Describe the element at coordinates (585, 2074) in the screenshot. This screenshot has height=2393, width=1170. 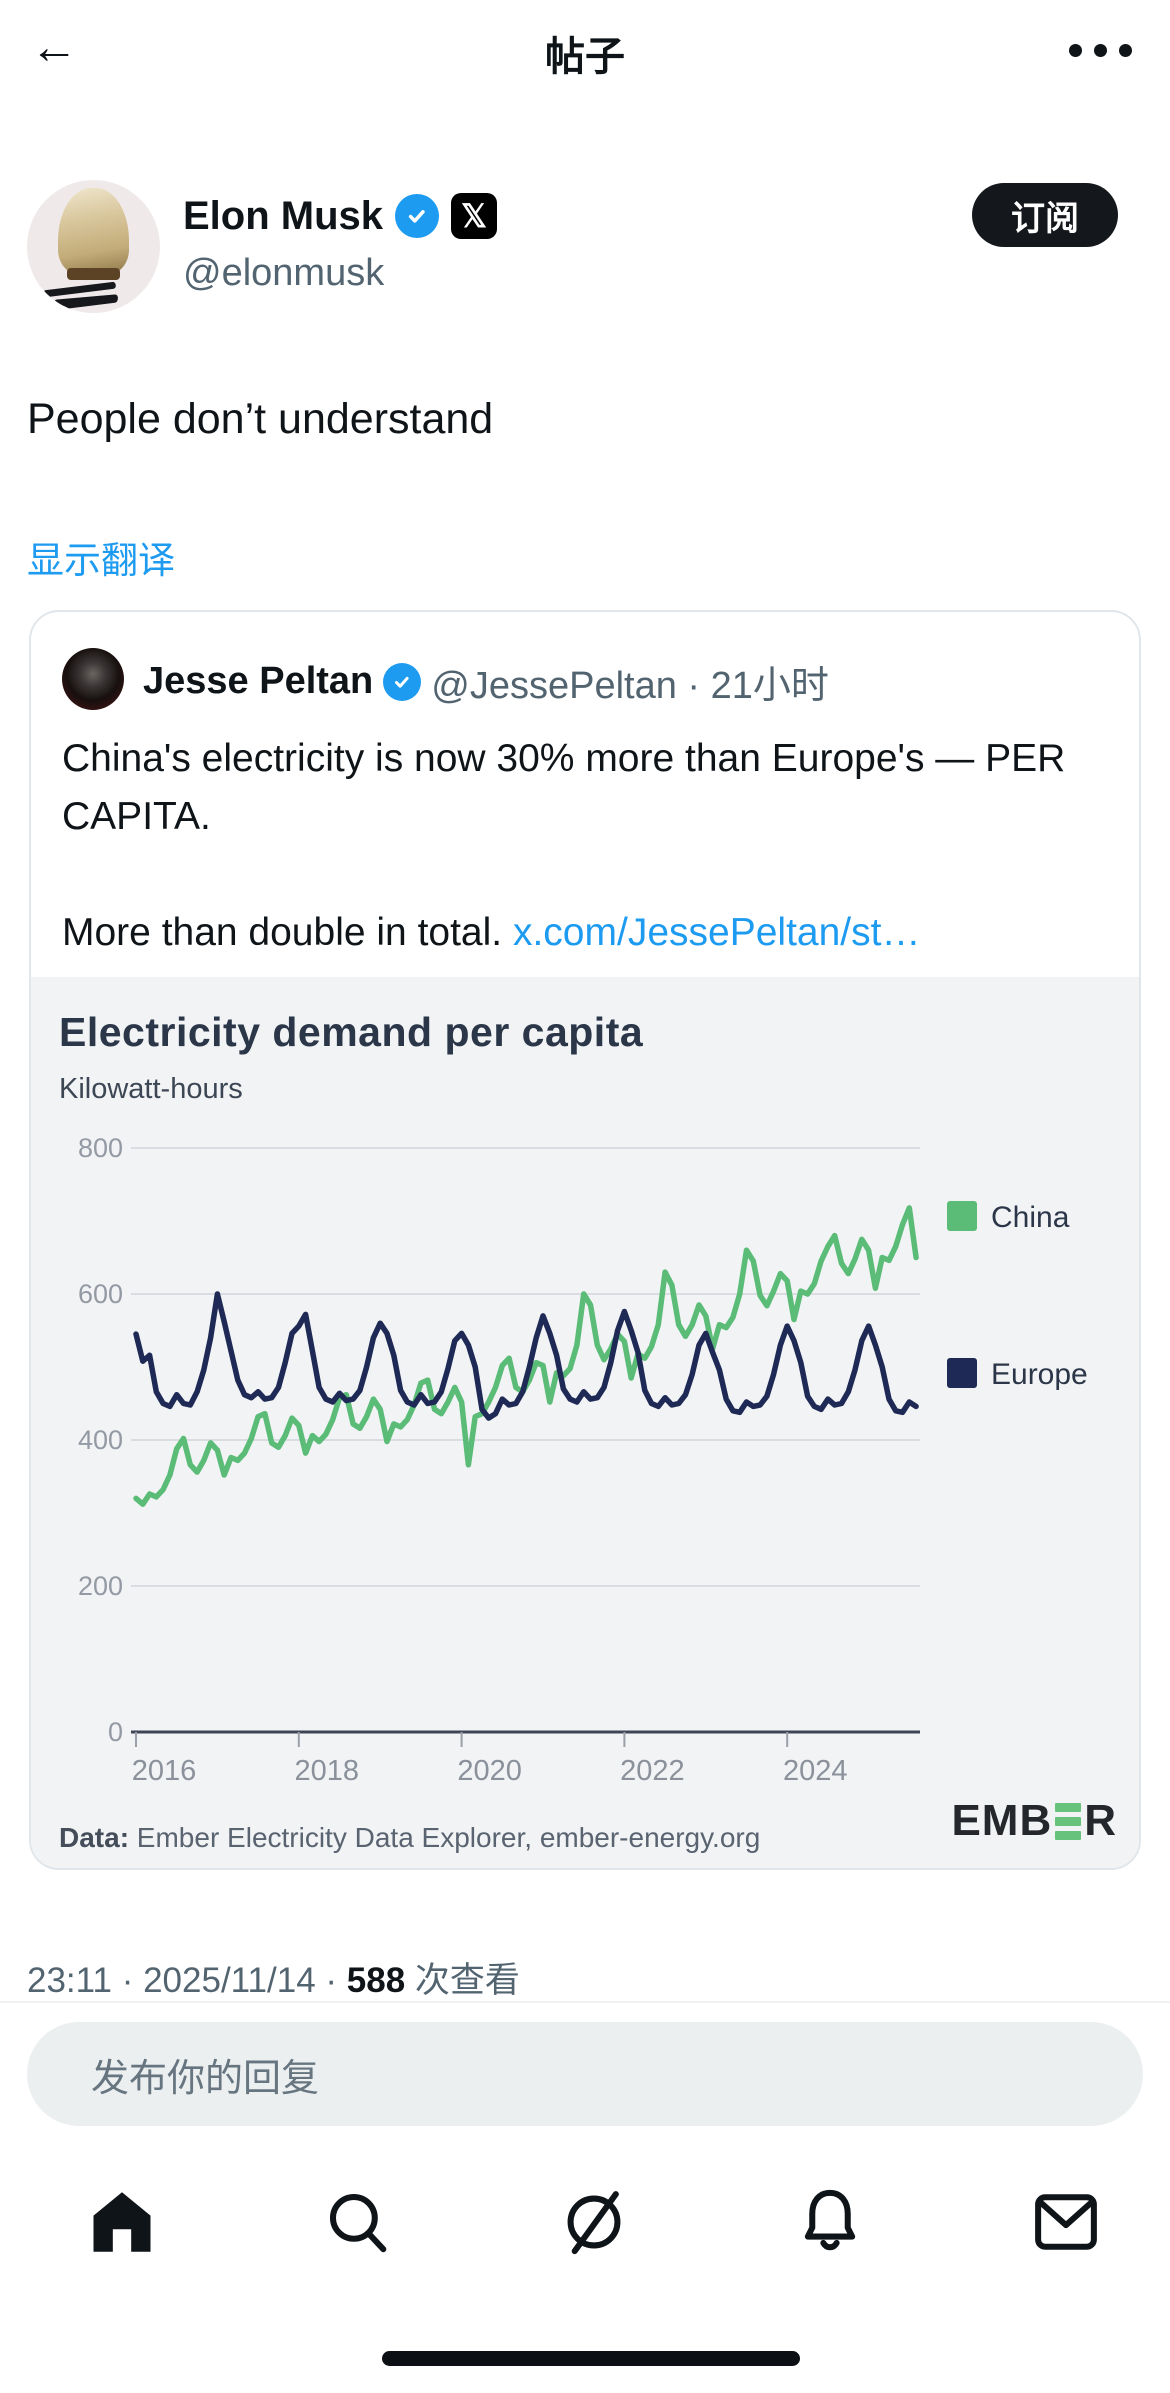
I see `reply-input: 发布你的回复` at that location.